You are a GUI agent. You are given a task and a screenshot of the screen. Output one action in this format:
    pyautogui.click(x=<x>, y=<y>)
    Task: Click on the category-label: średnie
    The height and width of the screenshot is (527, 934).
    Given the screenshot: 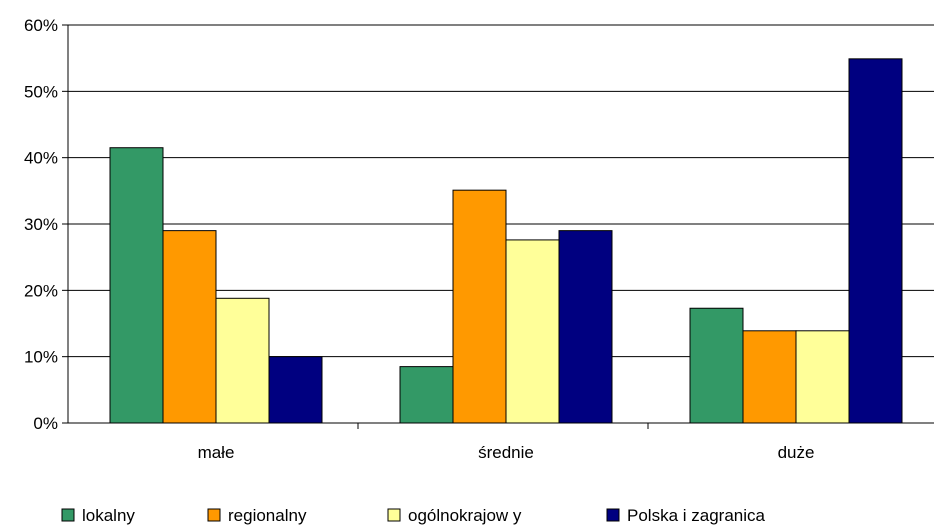 What is the action you would take?
    pyautogui.click(x=506, y=452)
    